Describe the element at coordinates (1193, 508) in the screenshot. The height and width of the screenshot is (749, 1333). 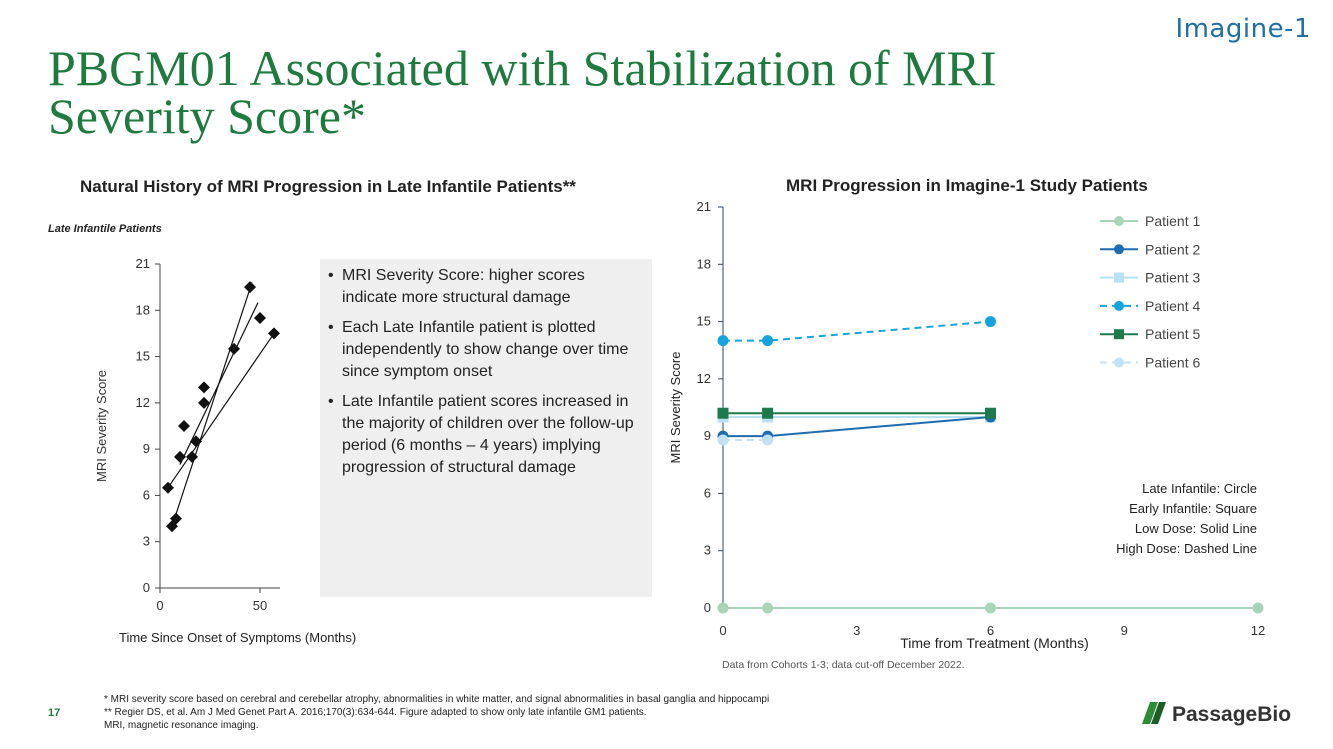
I see `legend-note: Early Infantile: Square` at that location.